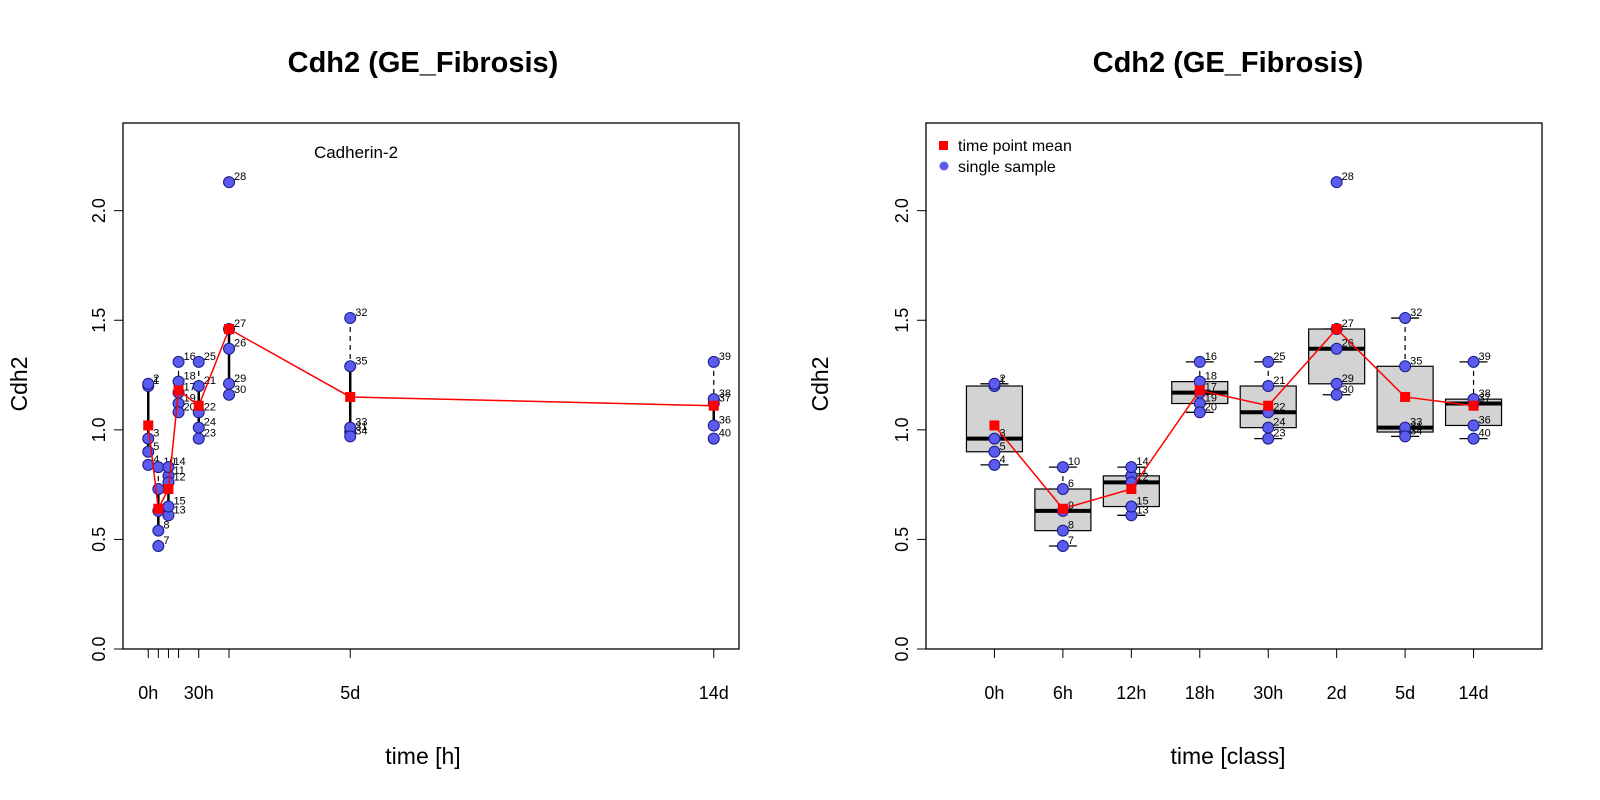 This screenshot has height=800, width=1600. What do you see at coordinates (994, 693) in the screenshot?
I see `x-tick-label: 0h` at bounding box center [994, 693].